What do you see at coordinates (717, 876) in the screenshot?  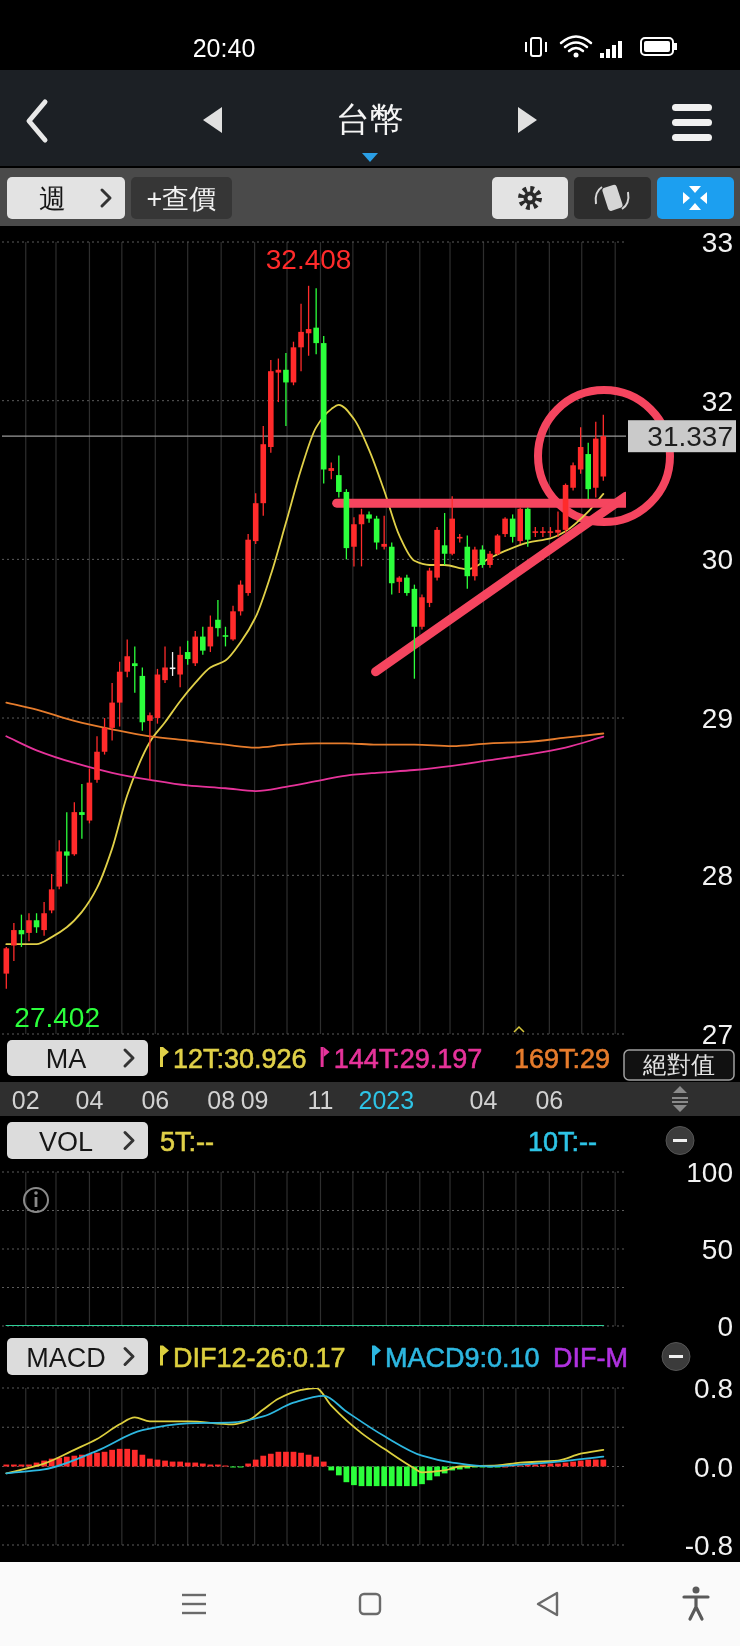 I see `y-tick-label: 28` at bounding box center [717, 876].